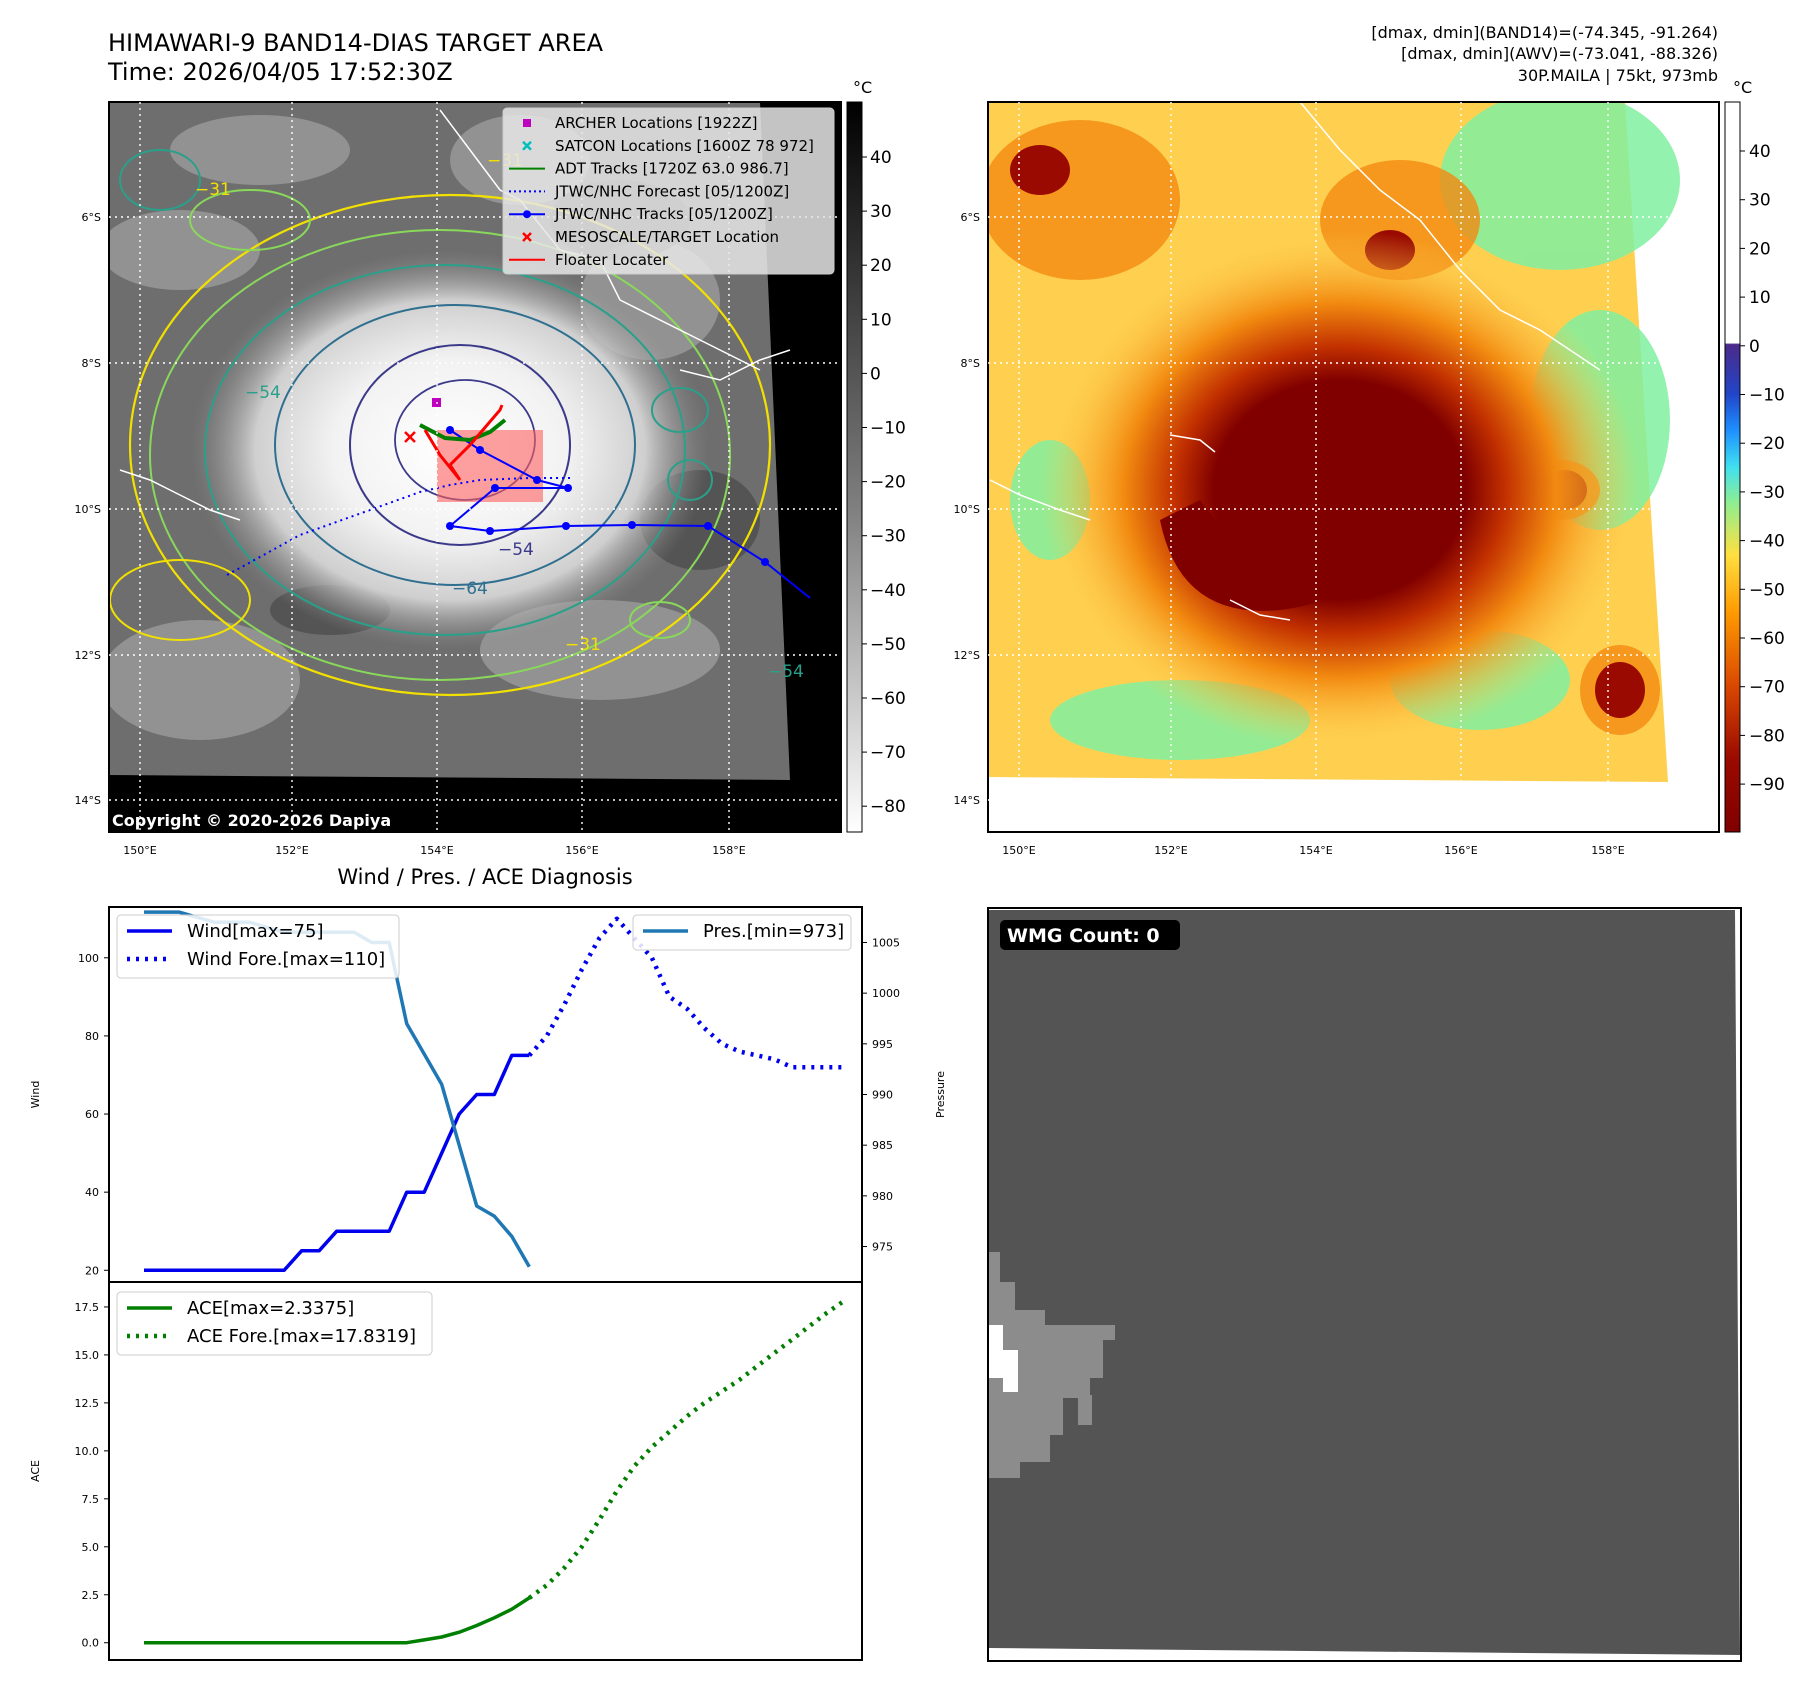 This screenshot has width=1801, height=1690. Describe the element at coordinates (888, 483) in the screenshot. I see `cb-tick-label: −20` at that location.